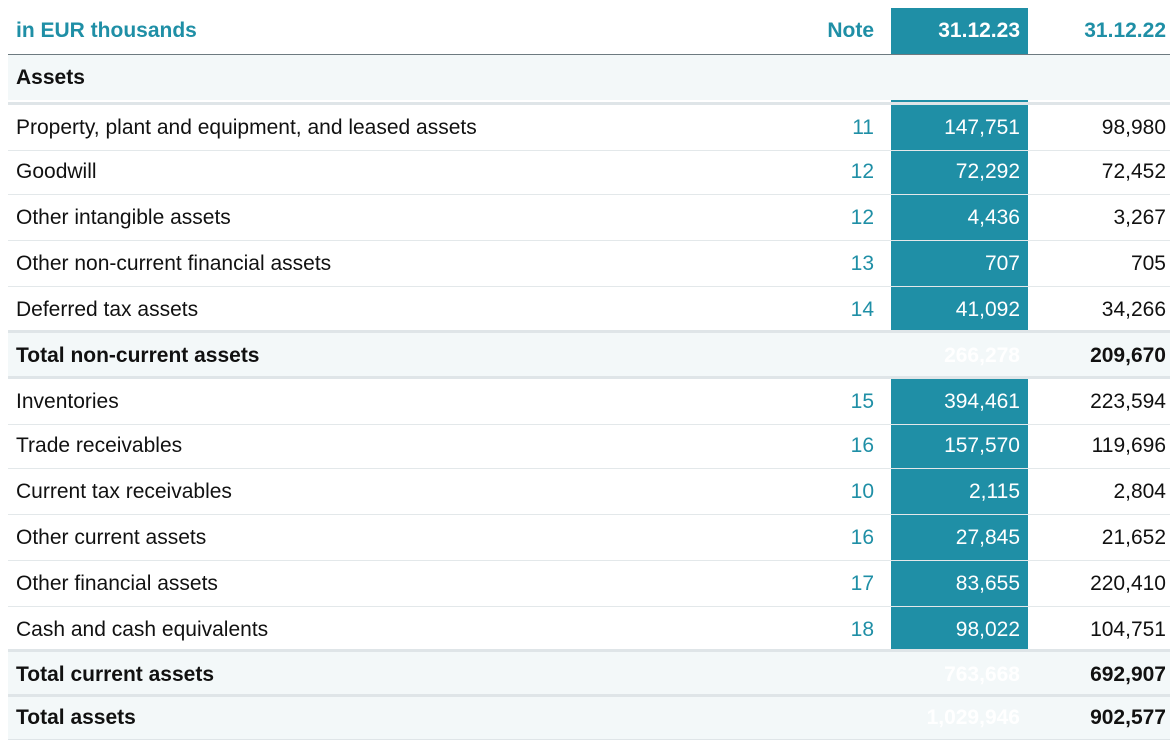 This screenshot has width=1170, height=740. I want to click on table-row: Deferred tax assets 14 41,092 34,266, so click(589, 309).